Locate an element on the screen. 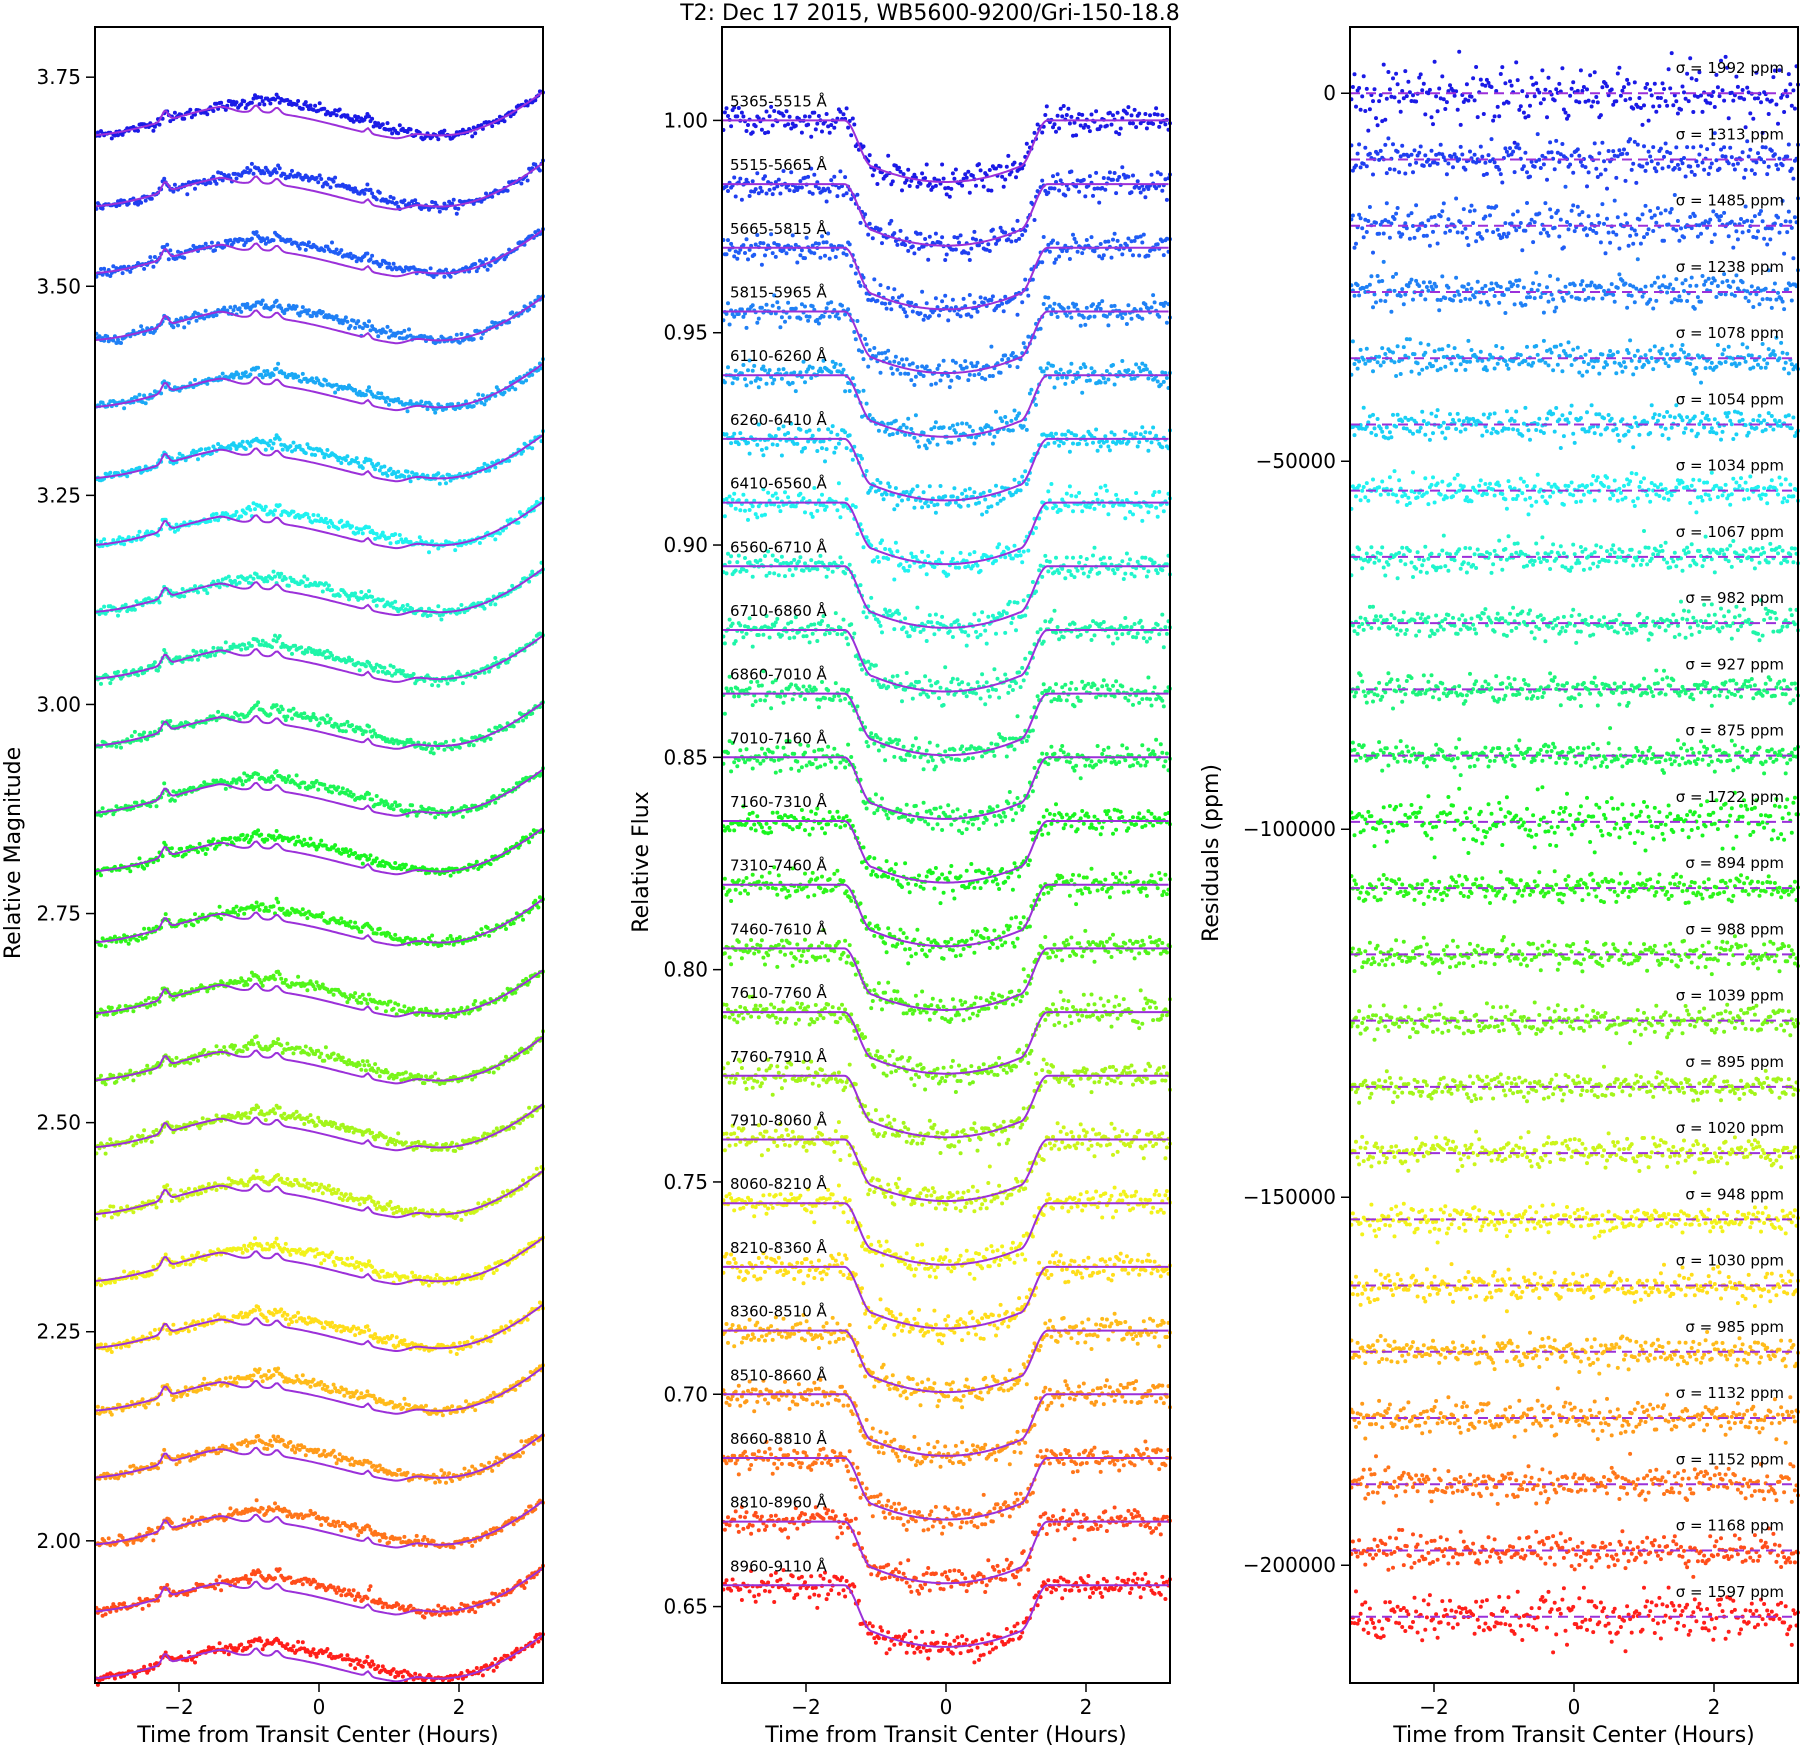 The width and height of the screenshot is (1800, 1748). sigma-label: σ = 1238 ppm is located at coordinates (1730, 267).